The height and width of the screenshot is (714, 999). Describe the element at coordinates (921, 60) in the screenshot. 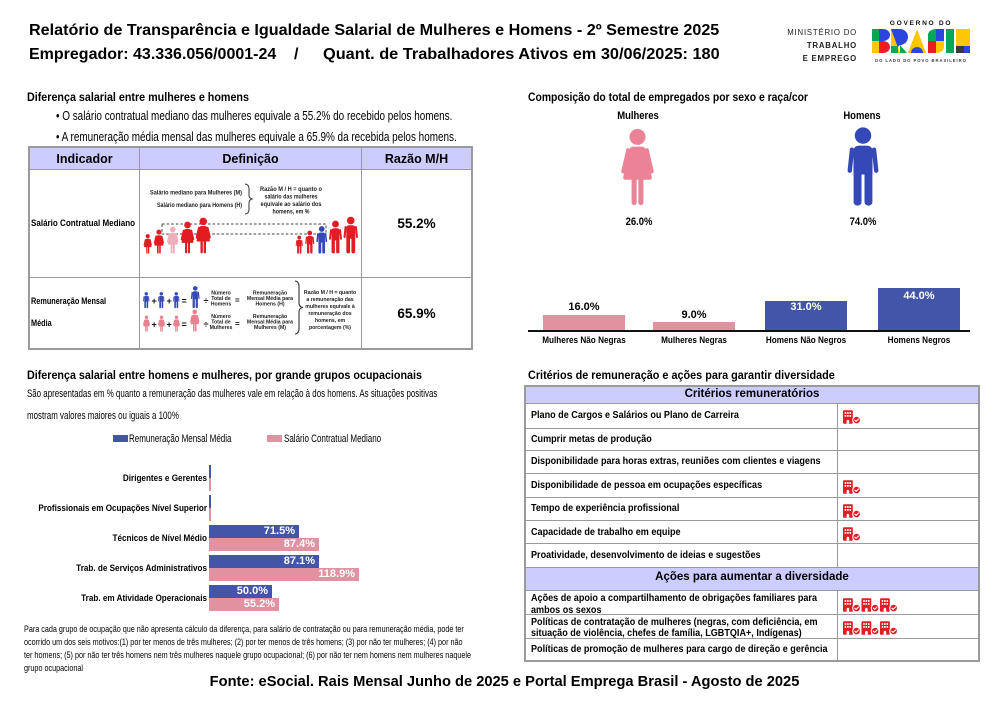

I see `svg-text: DO LADO DO POVO BRASILEIRO` at that location.